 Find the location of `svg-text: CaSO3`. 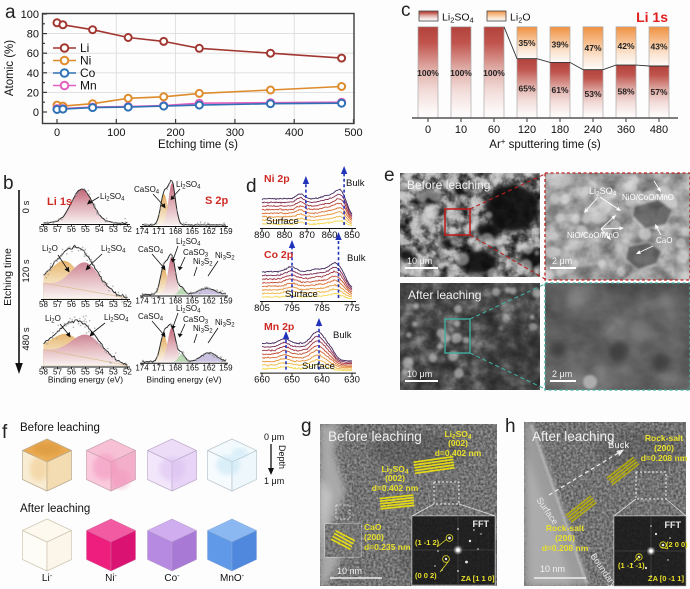

svg-text: CaSO3 is located at coordinates (196, 253).